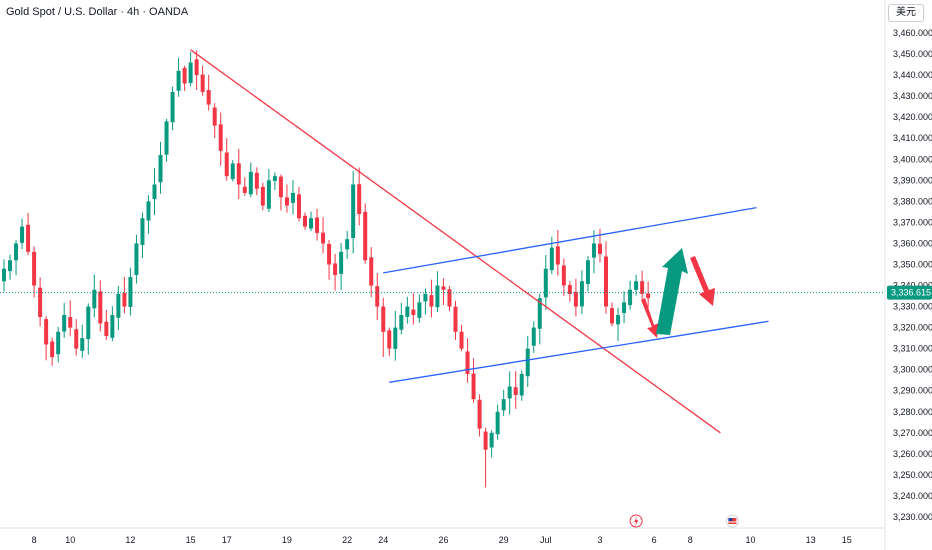 The height and width of the screenshot is (550, 932). What do you see at coordinates (909, 292) in the screenshot?
I see `current-price-badge` at bounding box center [909, 292].